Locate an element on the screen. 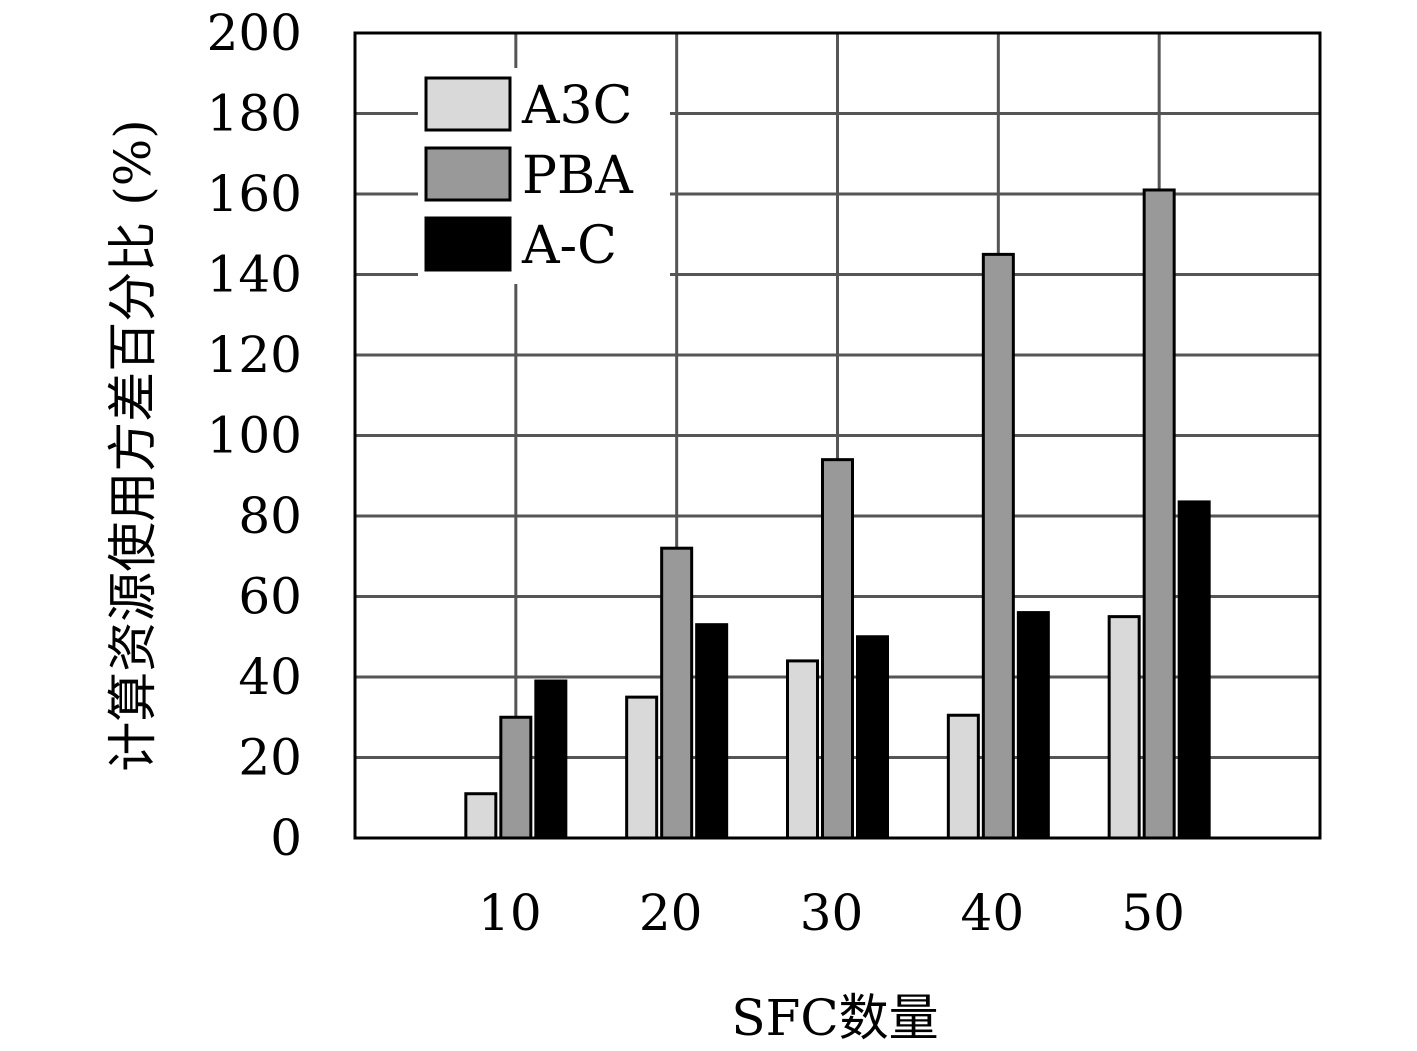 The width and height of the screenshot is (1417, 1051). y-tick-label: 160 is located at coordinates (254, 194).